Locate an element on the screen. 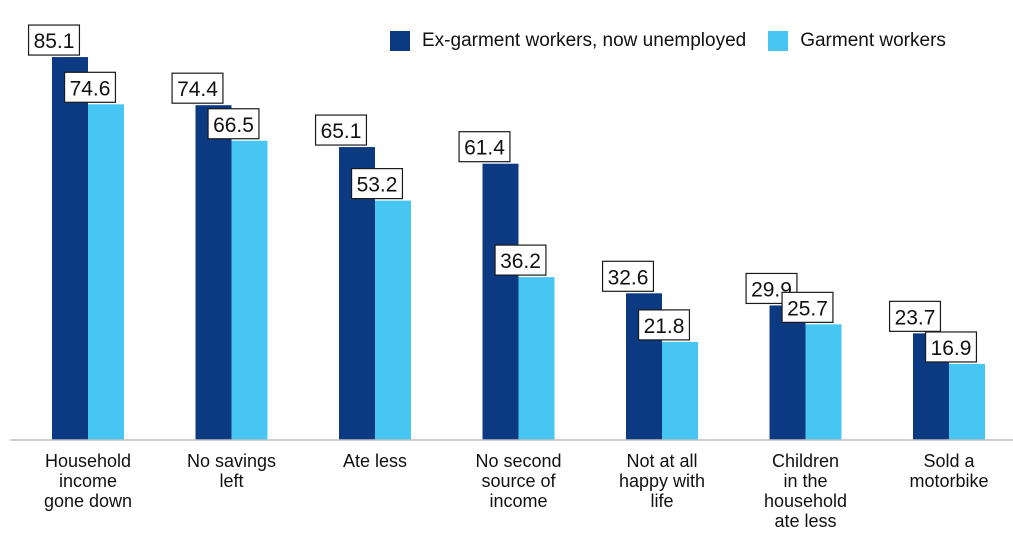 The height and width of the screenshot is (536, 1013). value-label-garment-2: 53.2 is located at coordinates (377, 184).